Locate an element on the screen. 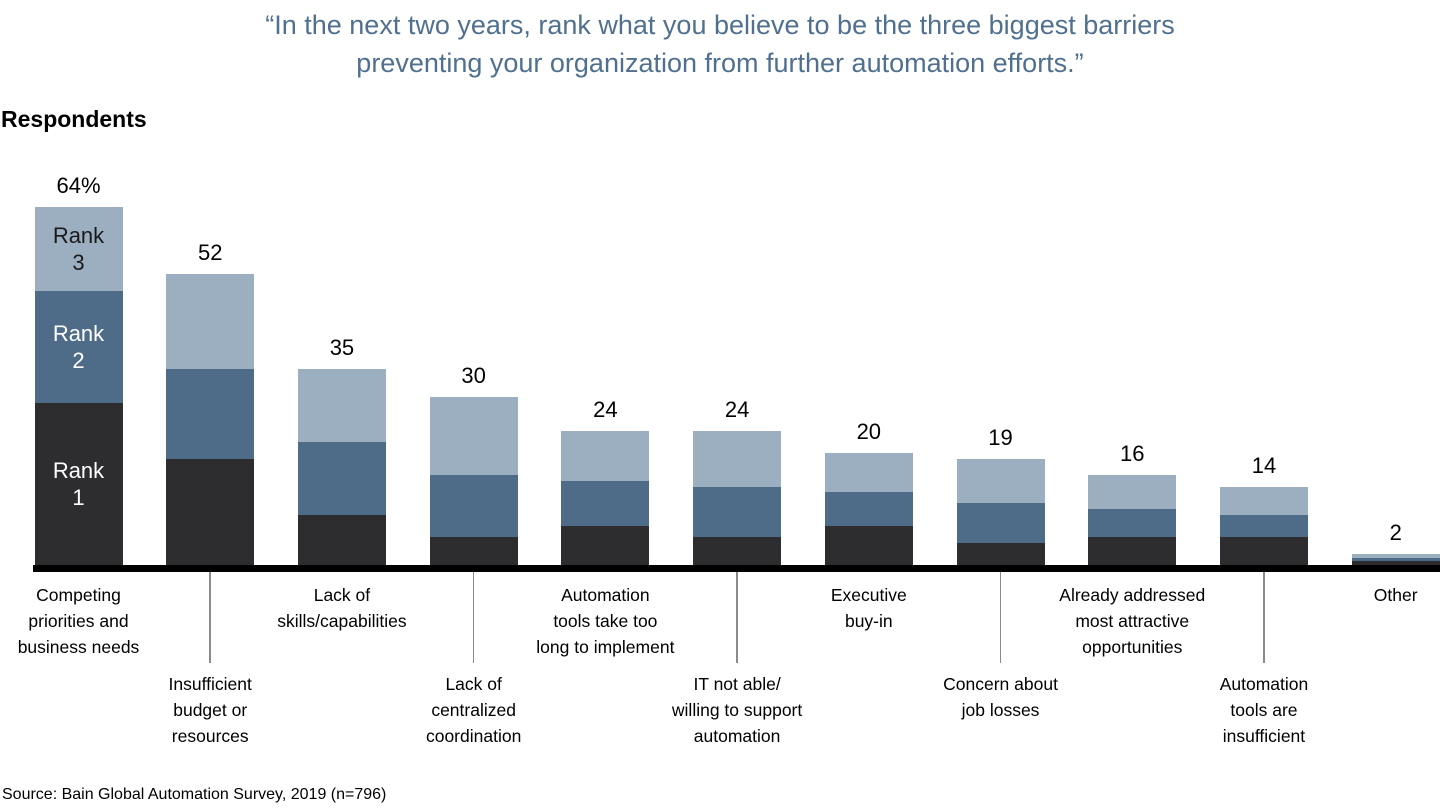 The width and height of the screenshot is (1440, 810). rank2-segment: Rank 2 is located at coordinates (78, 346).